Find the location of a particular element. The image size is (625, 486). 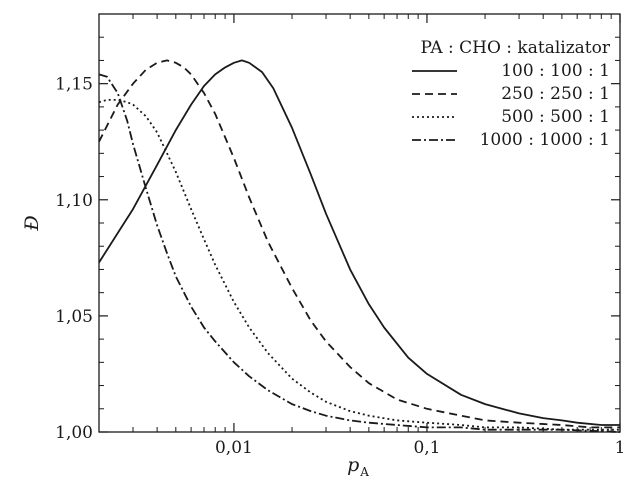

y-tick-label: 1,10 is located at coordinates (74, 201).